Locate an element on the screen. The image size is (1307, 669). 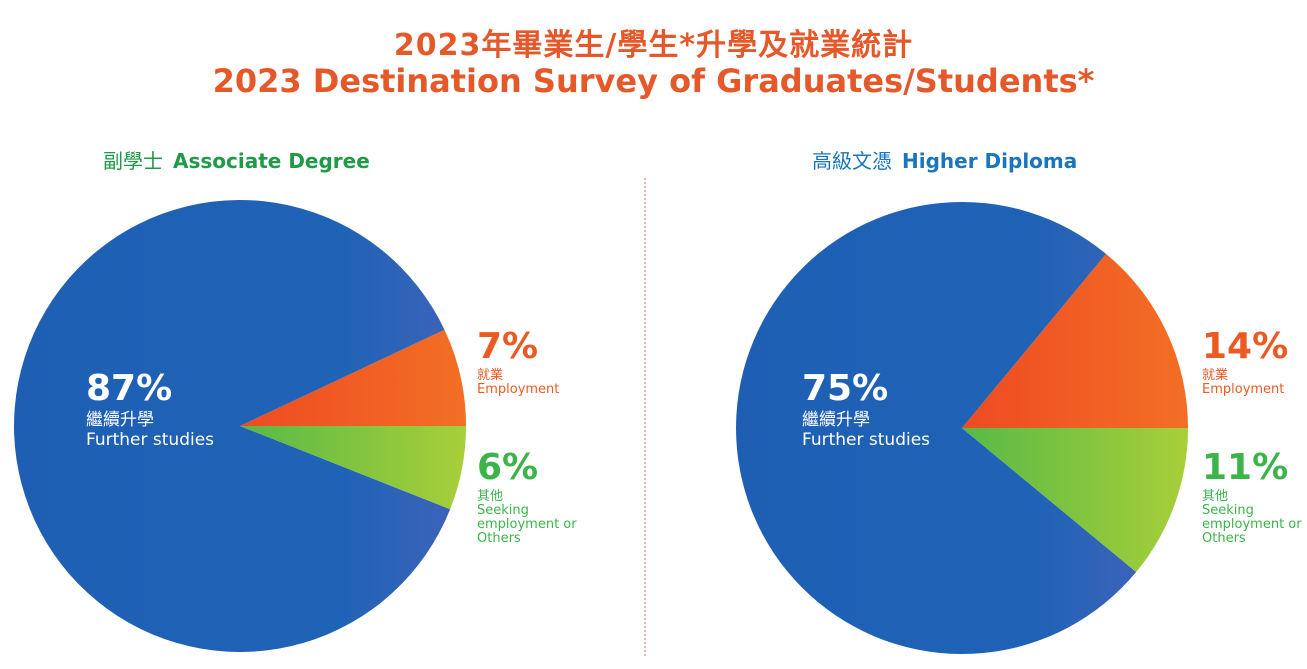
ad-employment-pct: 7% is located at coordinates (508, 346).